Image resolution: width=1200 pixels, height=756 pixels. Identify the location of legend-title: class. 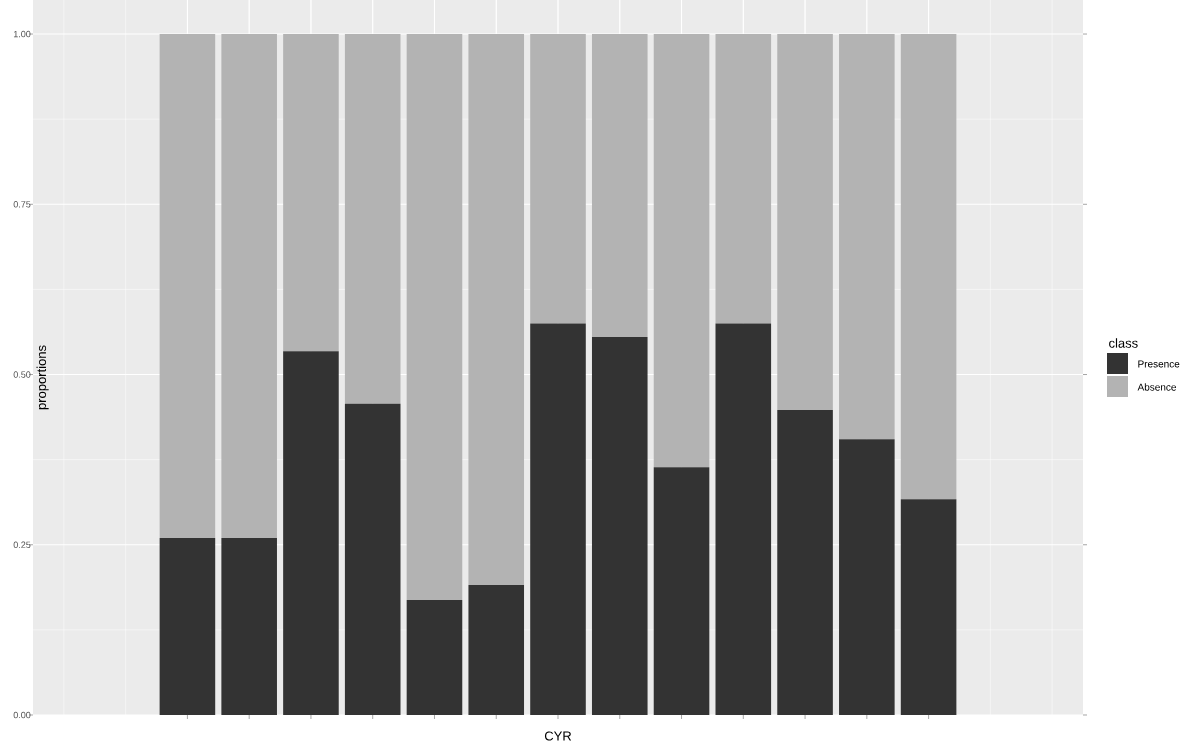
(1123, 343).